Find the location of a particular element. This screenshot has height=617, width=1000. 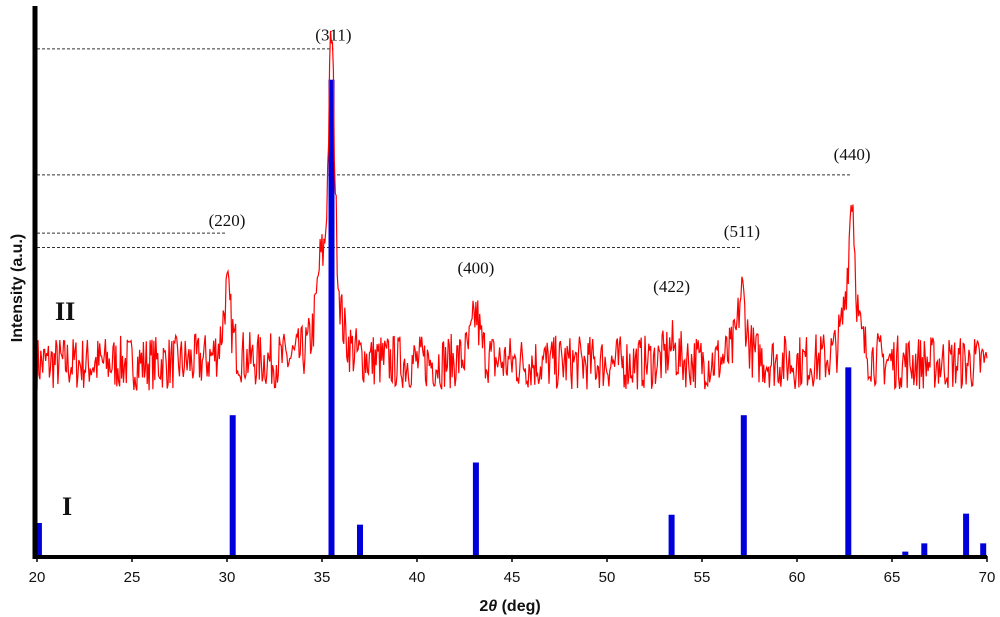

x-tick-label: 20 is located at coordinates (37, 577).